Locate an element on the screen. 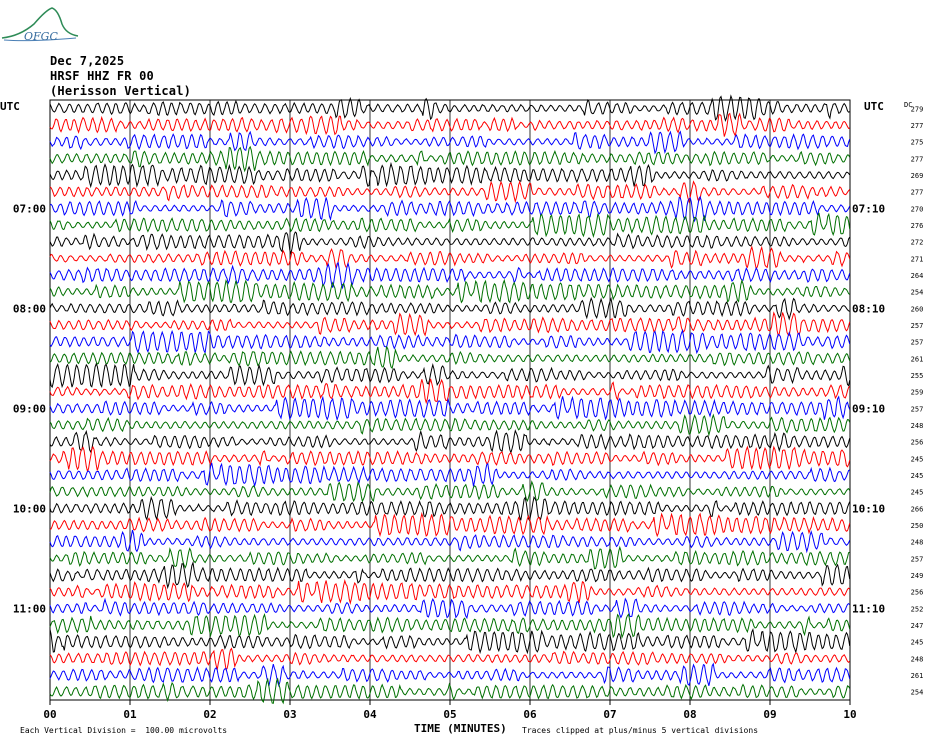 The width and height of the screenshot is (930, 744). ofgc-logo: OFGC is located at coordinates (40, 25).